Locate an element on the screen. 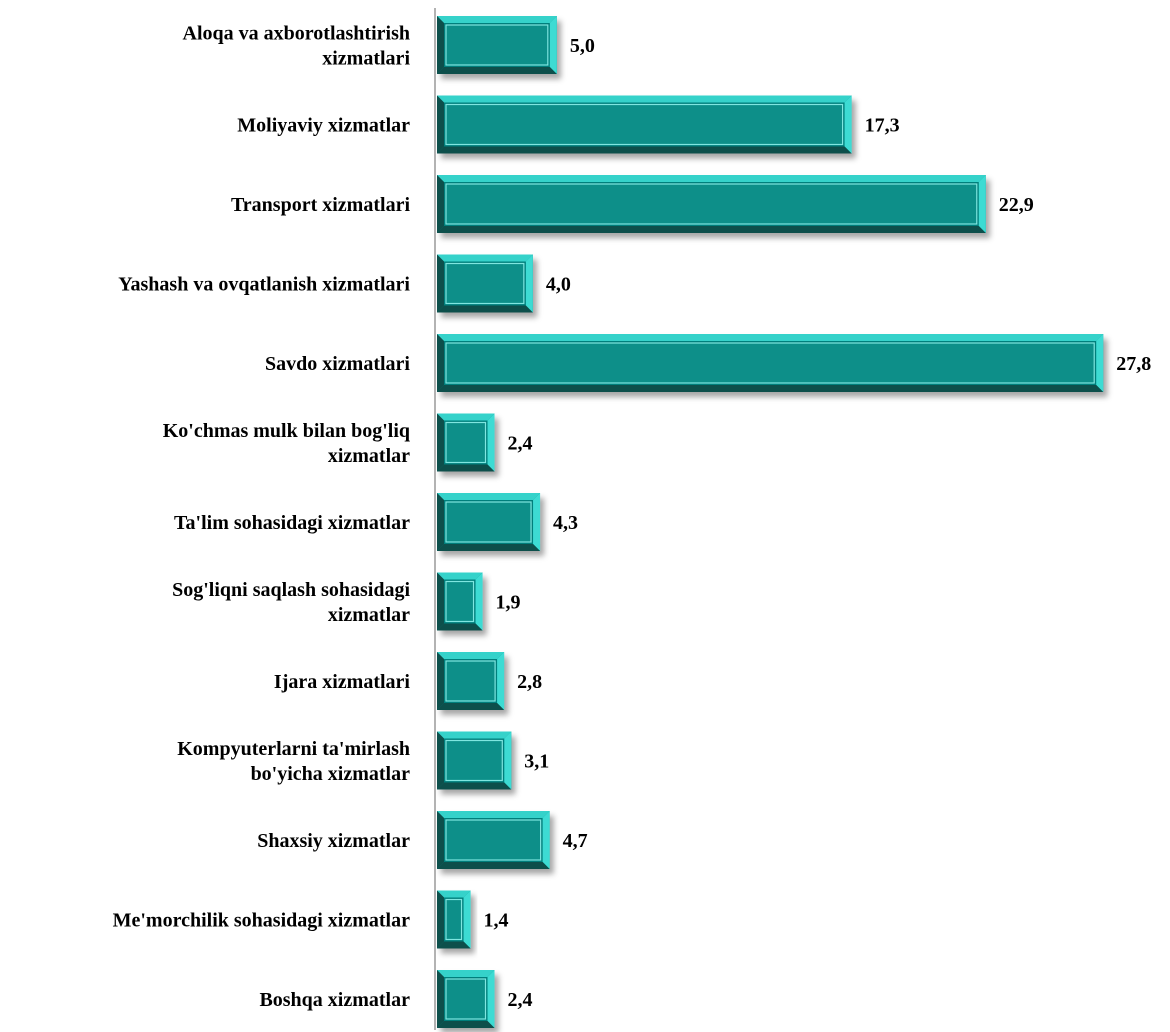 The width and height of the screenshot is (1170, 1032). category-label: Me'morchilik sohasidagi xizmatlar is located at coordinates (262, 921).